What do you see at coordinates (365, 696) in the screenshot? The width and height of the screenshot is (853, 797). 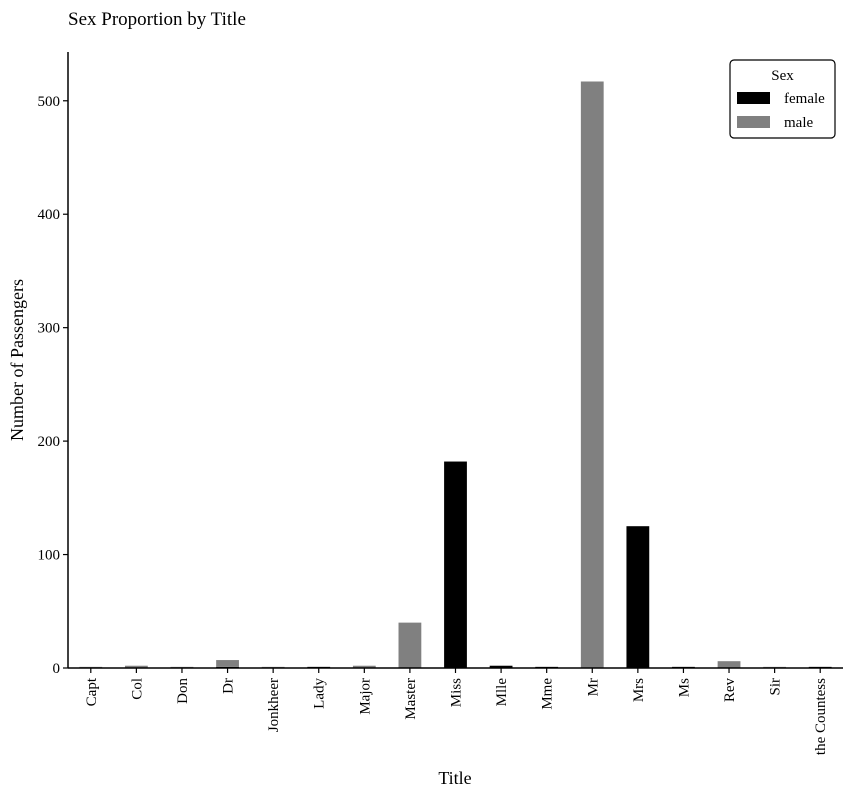 I see `x-tick-label: Major` at bounding box center [365, 696].